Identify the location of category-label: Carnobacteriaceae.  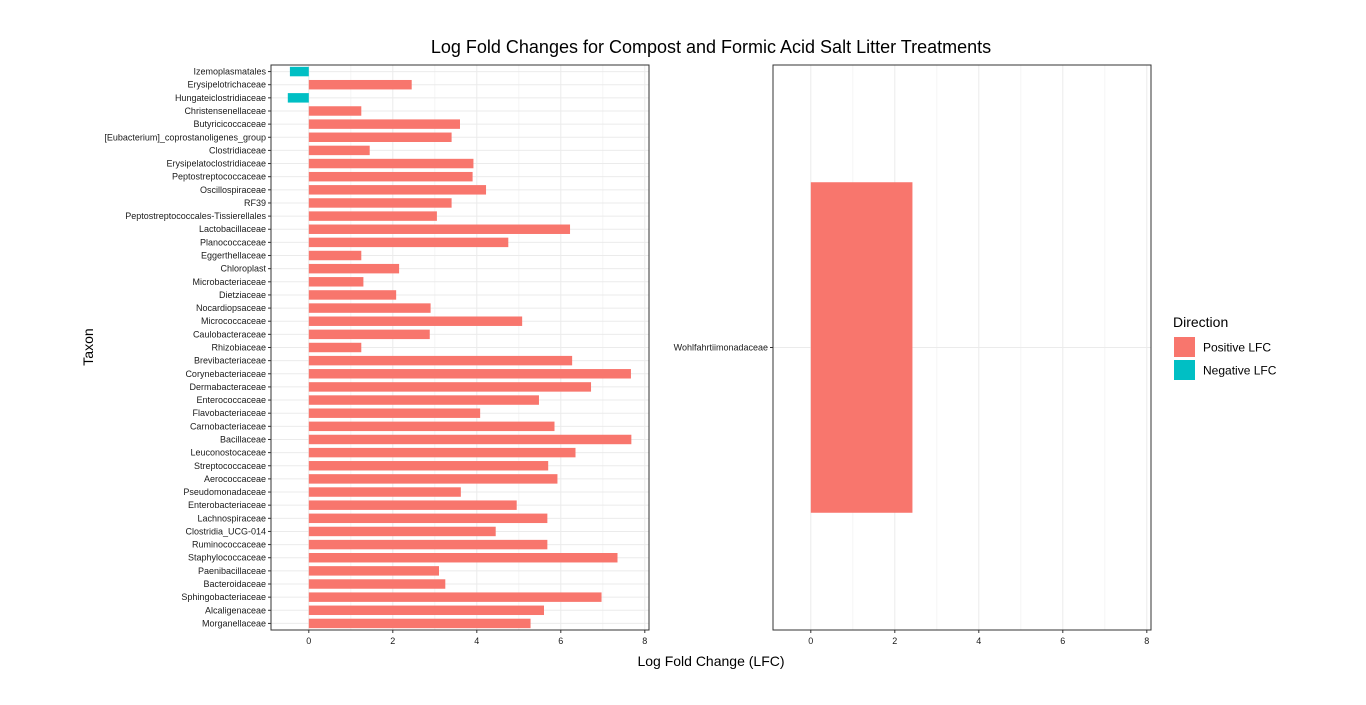
(228, 426).